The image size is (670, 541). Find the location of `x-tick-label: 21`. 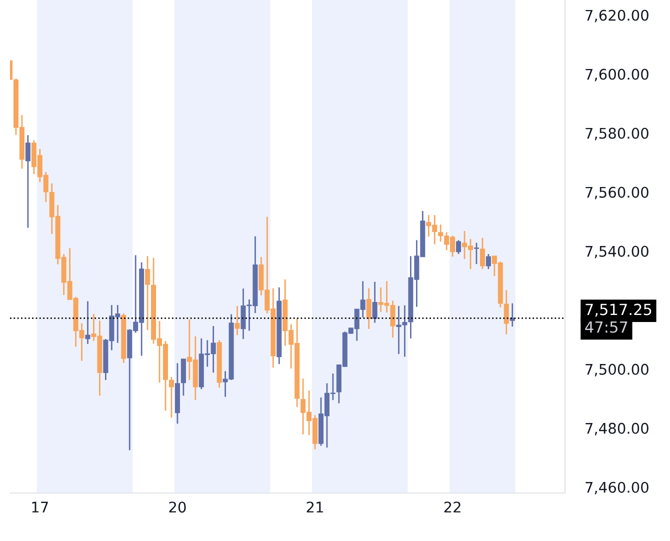

x-tick-label: 21 is located at coordinates (314, 507).